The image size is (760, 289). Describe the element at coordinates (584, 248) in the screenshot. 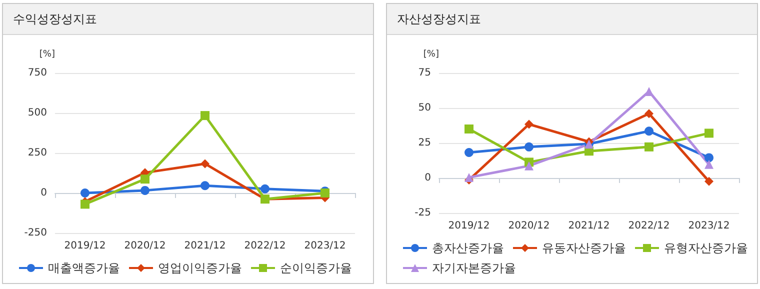

I see `legend-label: 유동자산증가율` at that location.